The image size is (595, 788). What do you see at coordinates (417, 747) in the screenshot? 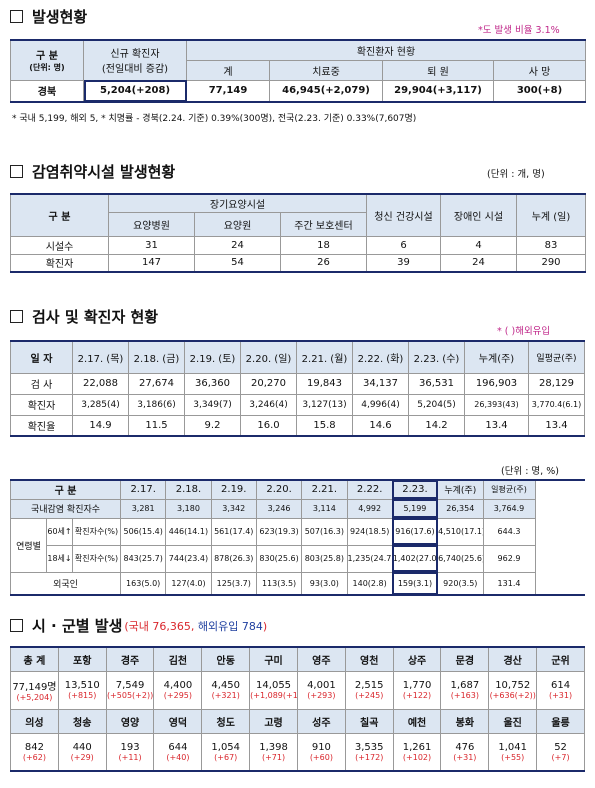
I see `city-count: 1,261` at bounding box center [417, 747].